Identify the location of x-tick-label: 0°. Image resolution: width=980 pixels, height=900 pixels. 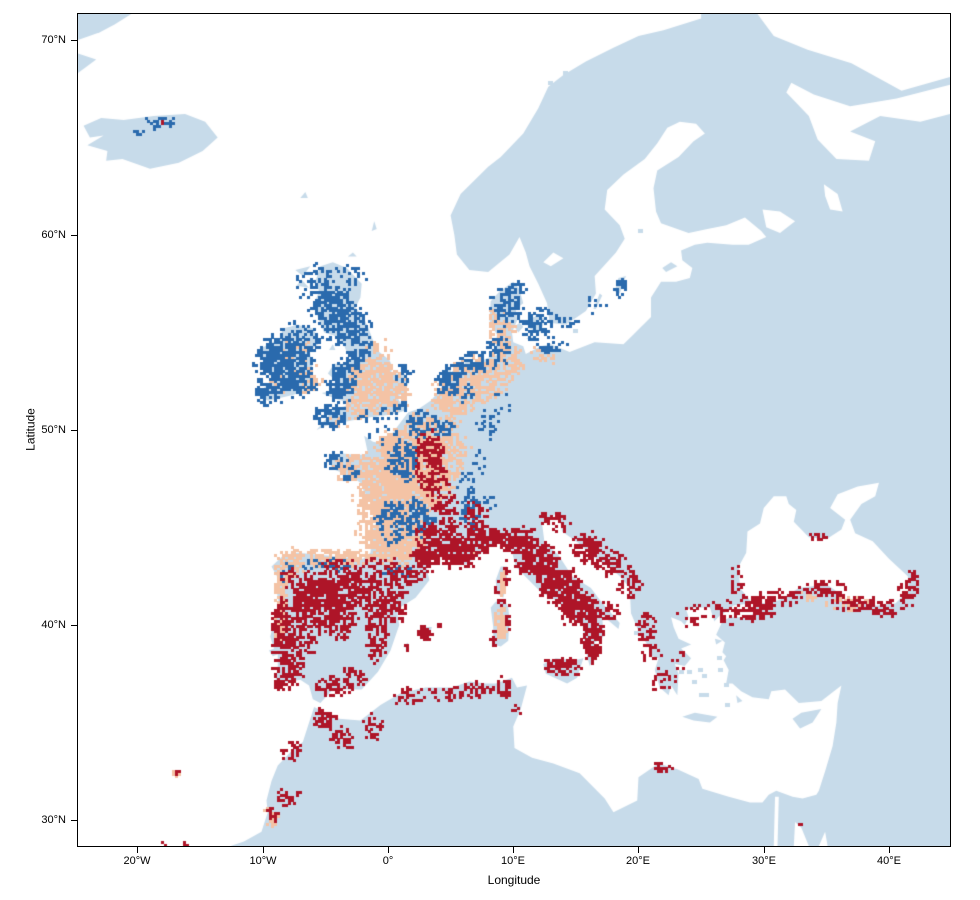
(388, 861).